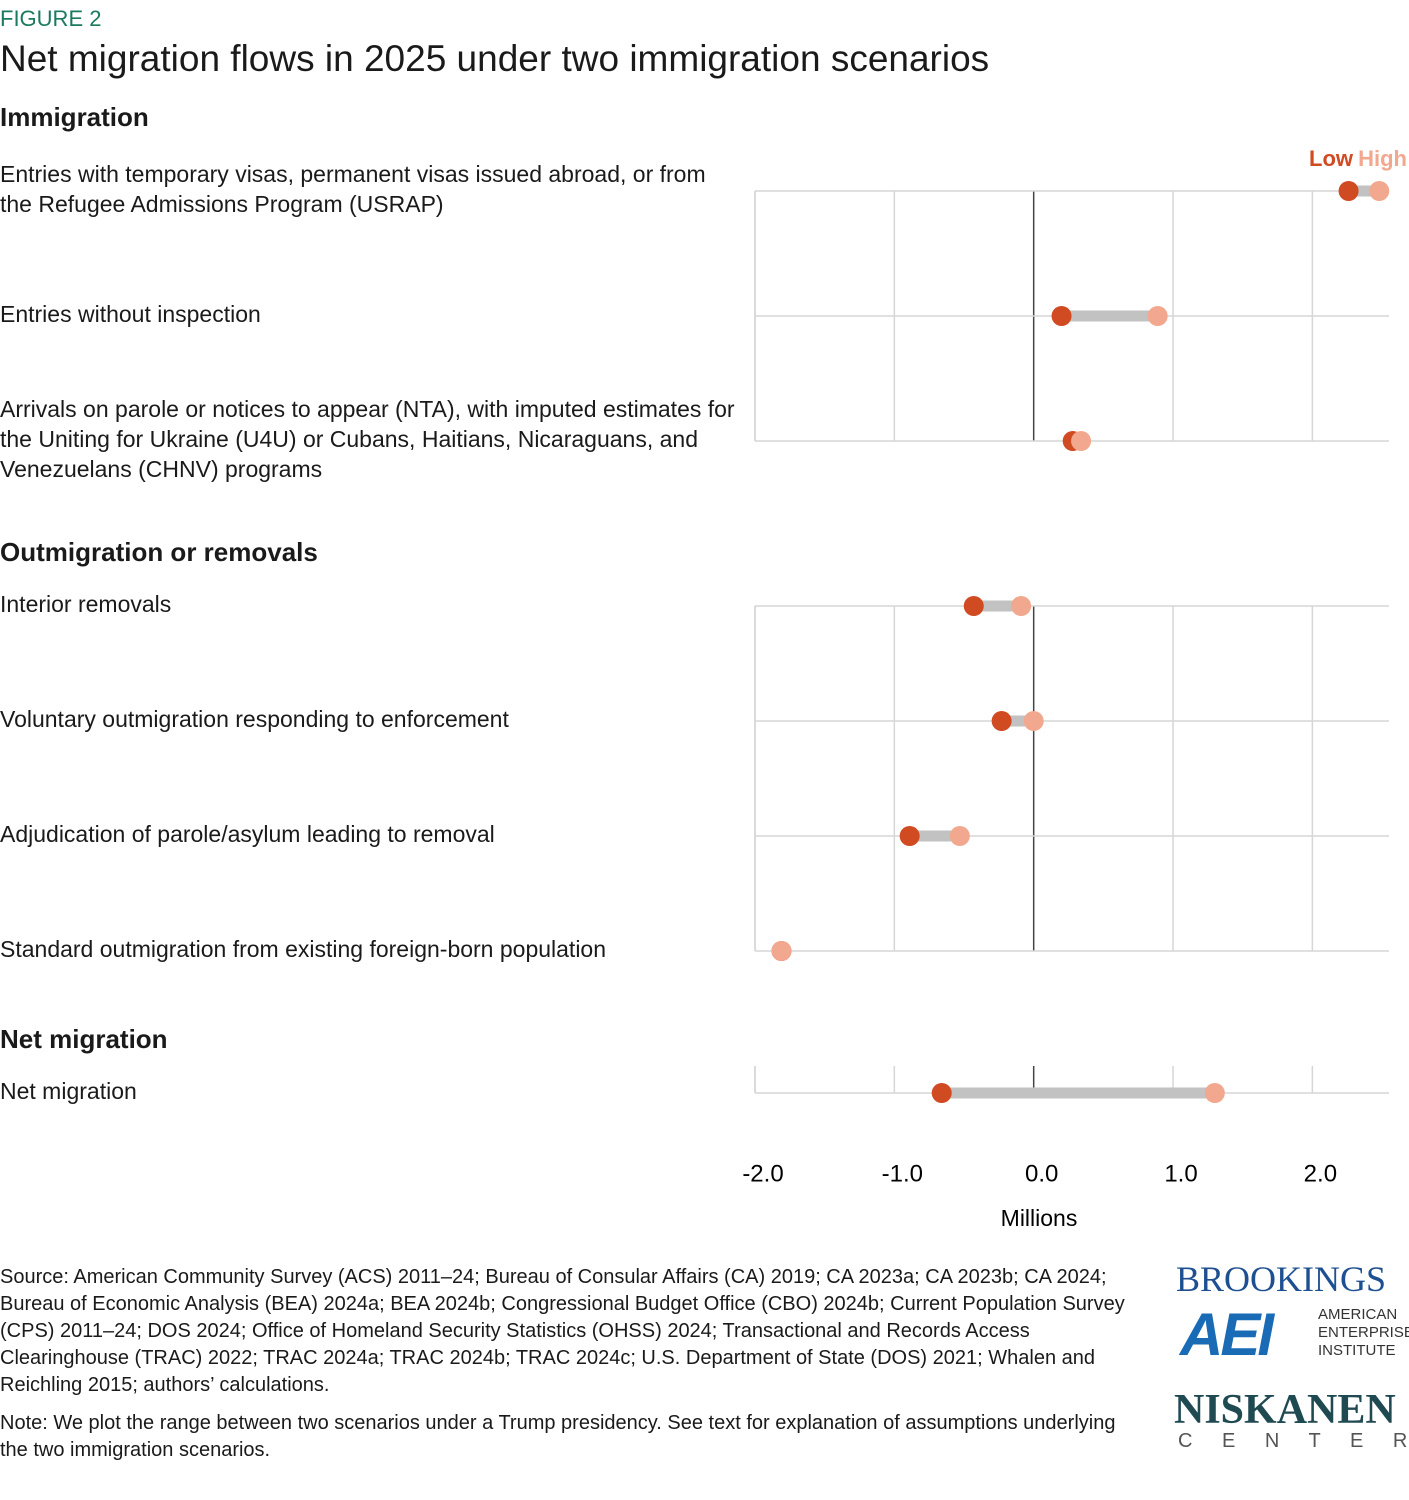 This screenshot has height=1500, width=1409. I want to click on x-tick-label: 0.0, so click(1041, 1173).